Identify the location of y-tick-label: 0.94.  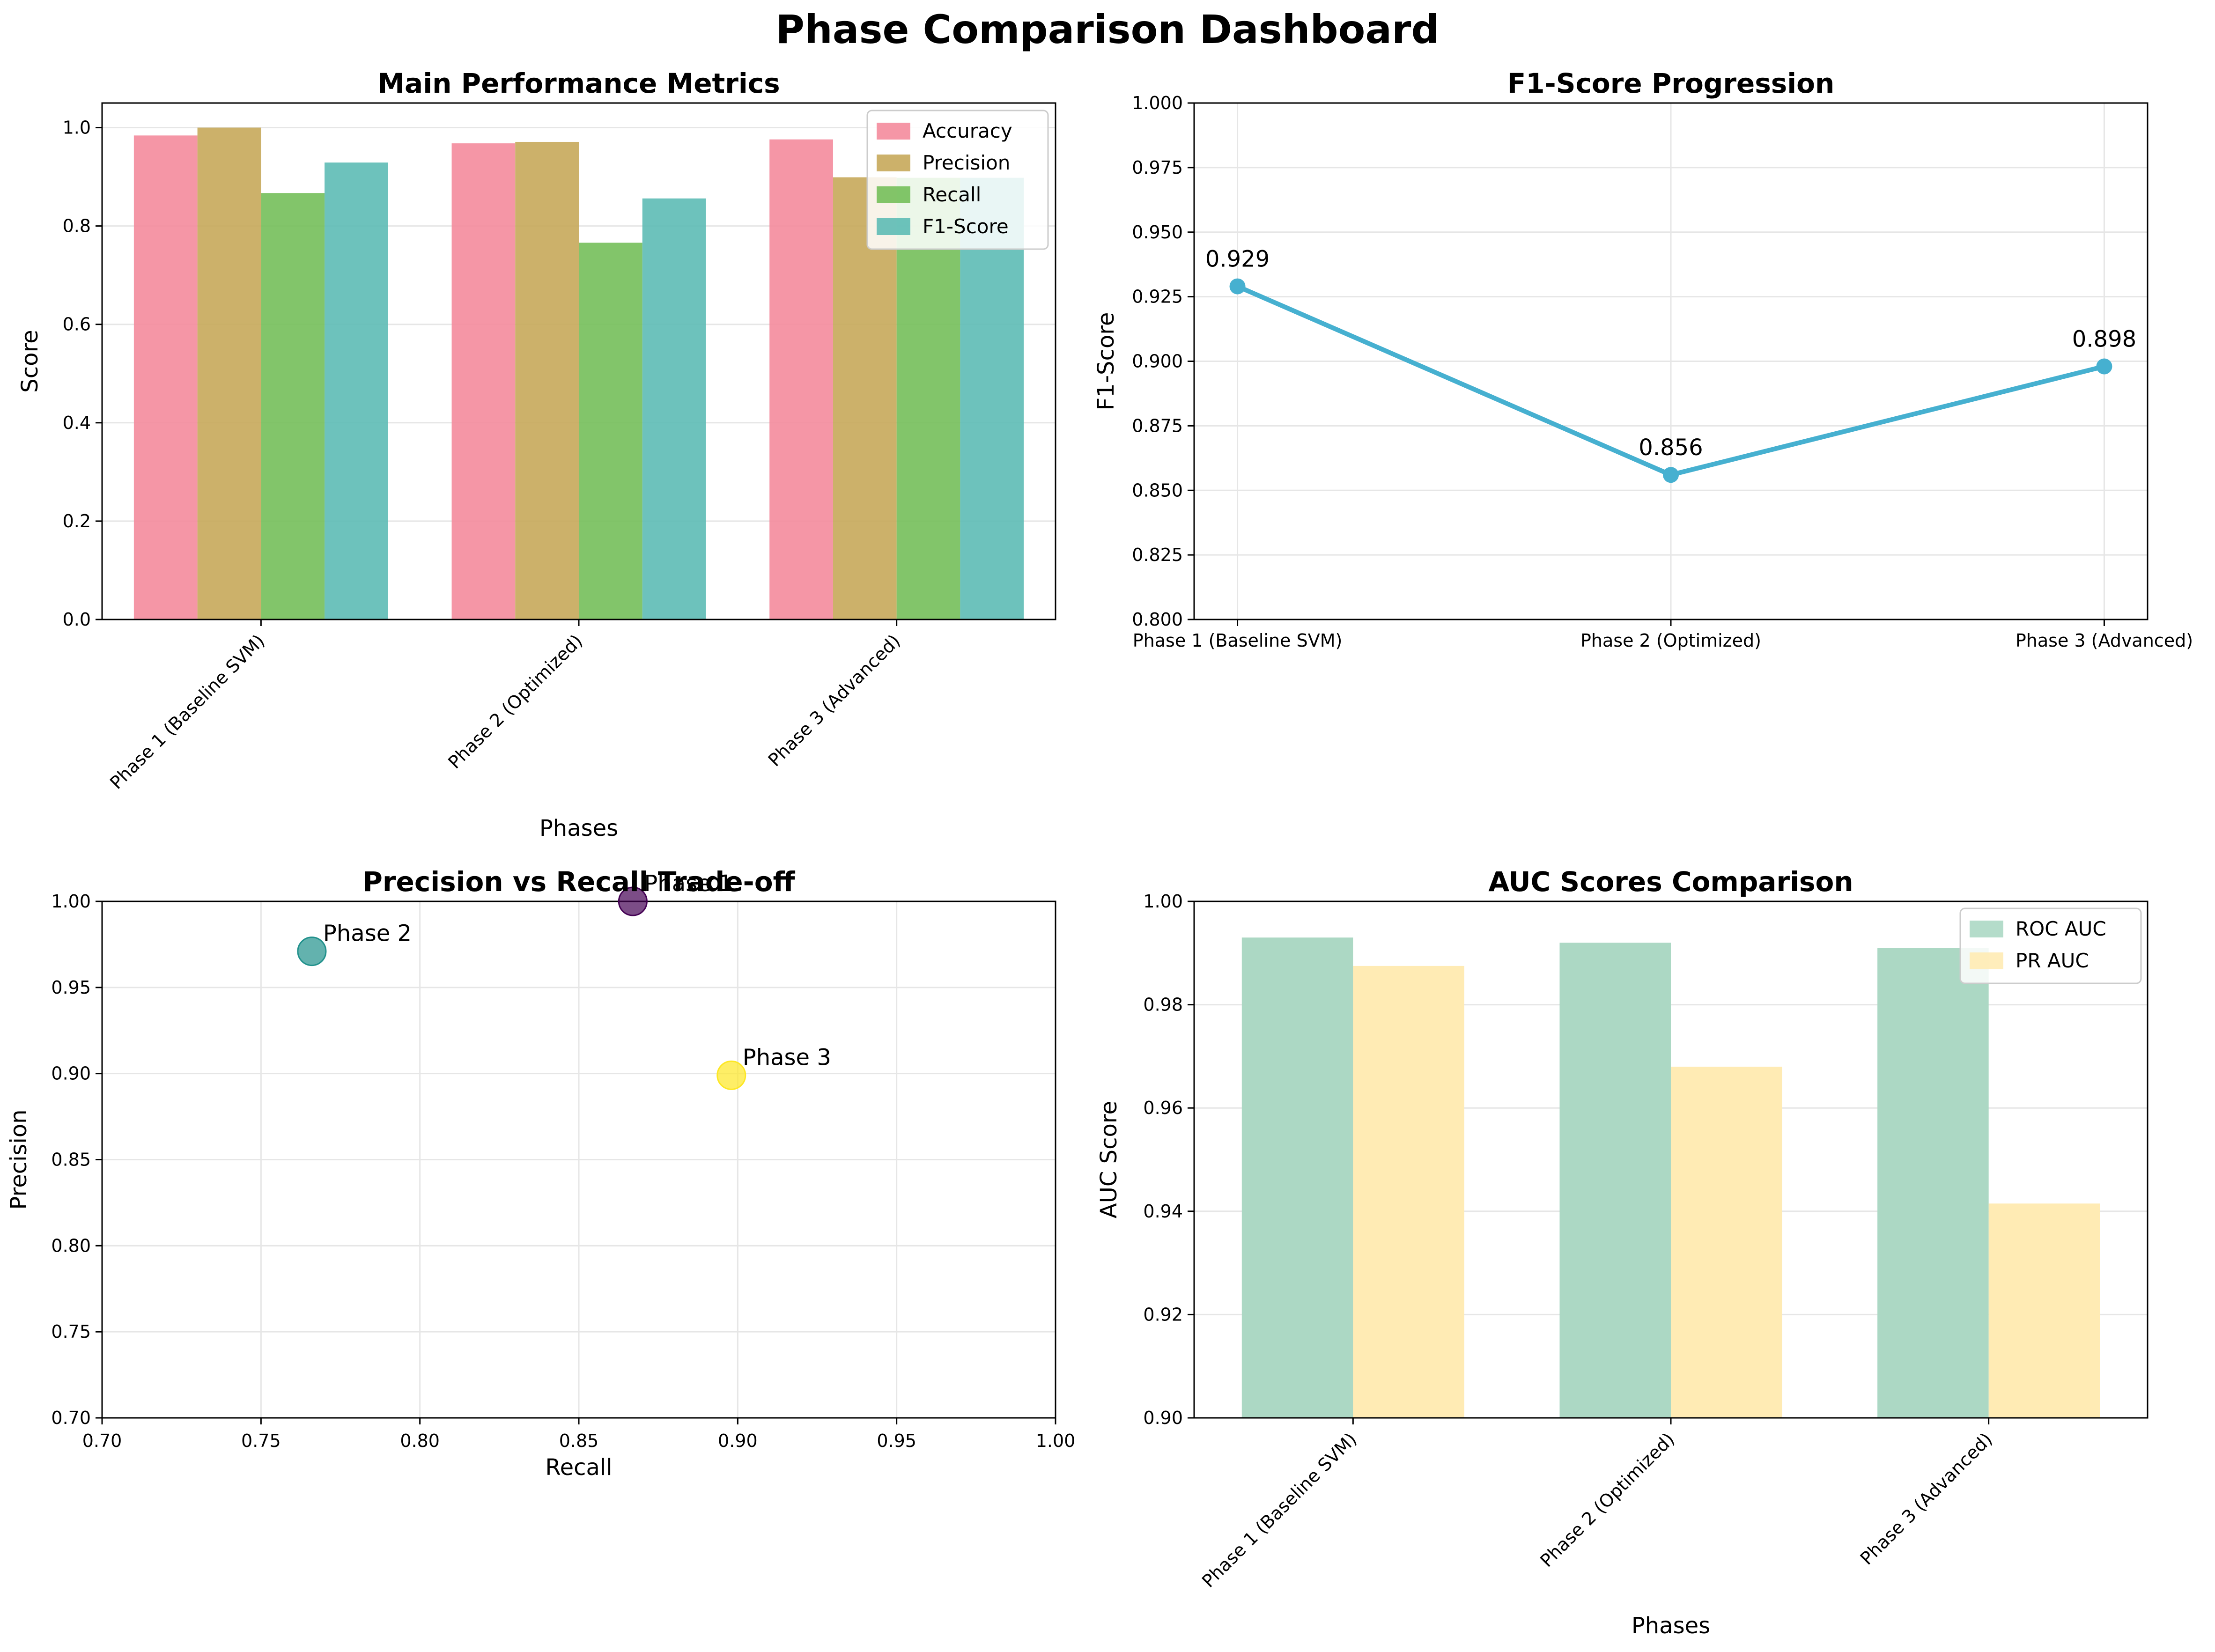
(1163, 1211).